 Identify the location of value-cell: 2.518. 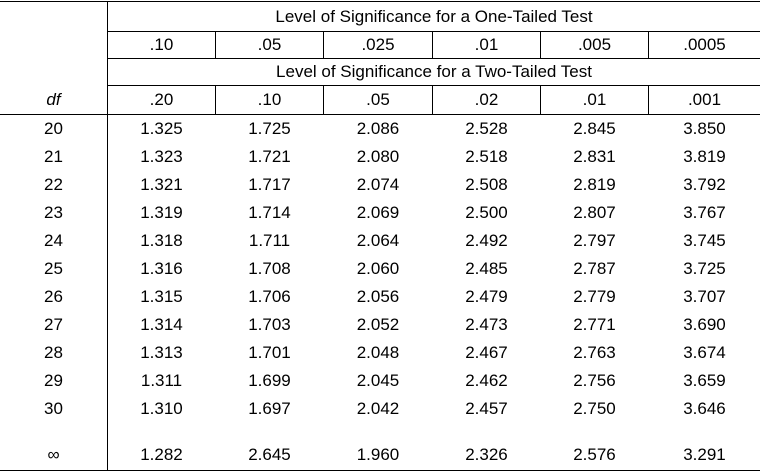
(486, 156).